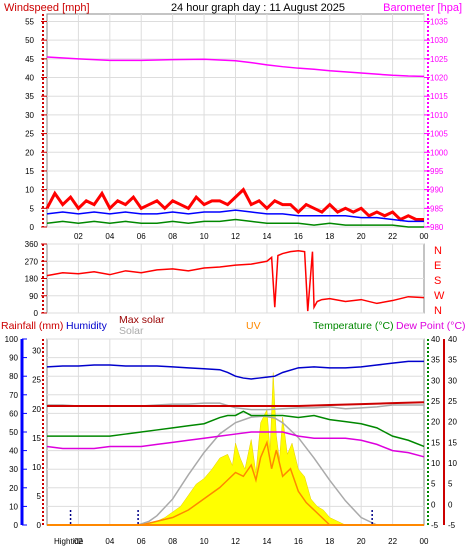  I want to click on wind-x-tick-label: 12, so click(235, 236).